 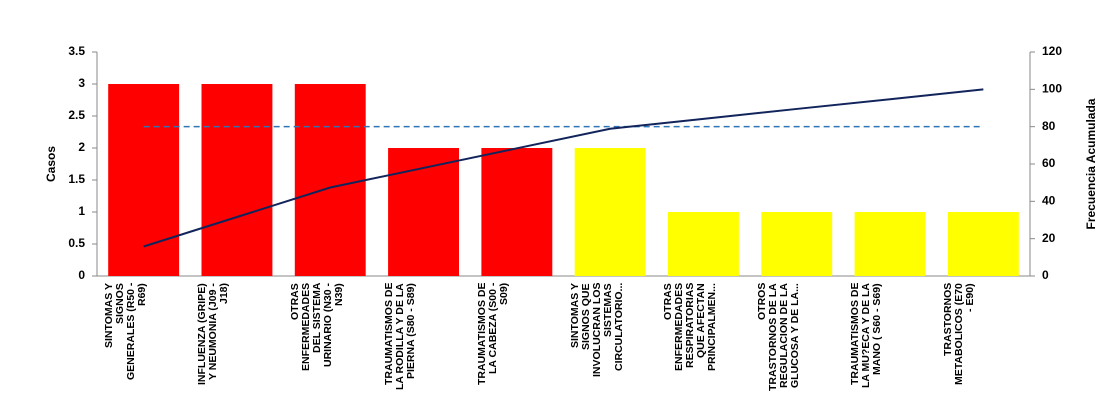 I want to click on y-tick-label: 1.5, so click(x=76, y=179).